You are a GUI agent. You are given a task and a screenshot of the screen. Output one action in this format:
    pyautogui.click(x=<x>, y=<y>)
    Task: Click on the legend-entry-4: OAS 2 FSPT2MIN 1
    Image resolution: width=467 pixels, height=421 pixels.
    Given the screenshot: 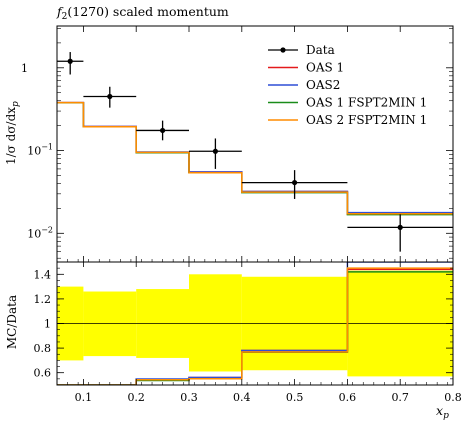 What is the action you would take?
    pyautogui.click(x=347, y=120)
    